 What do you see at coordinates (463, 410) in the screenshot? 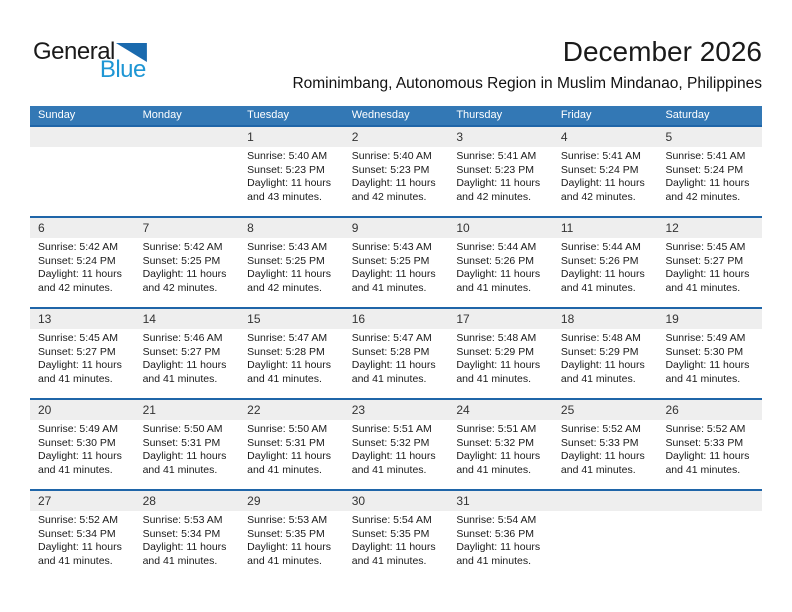
I see `day-number-cell: 24` at bounding box center [463, 410].